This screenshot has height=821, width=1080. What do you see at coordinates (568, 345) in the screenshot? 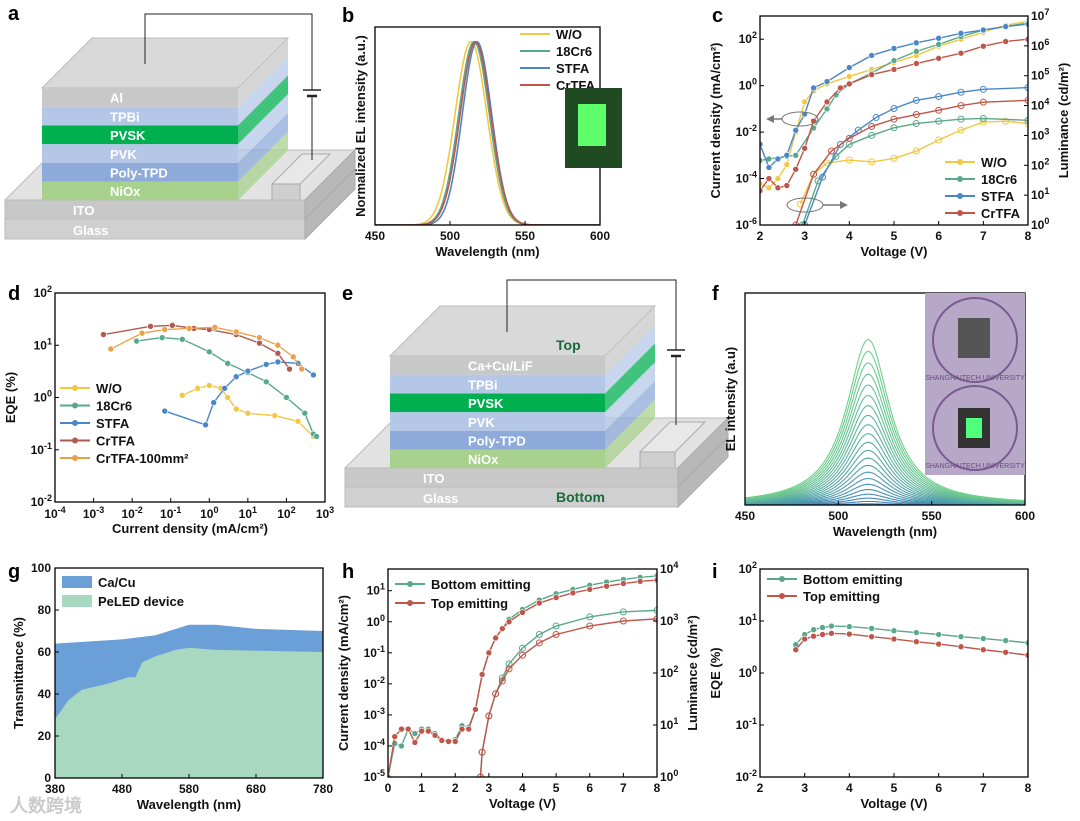
I see `top-label: Top` at bounding box center [568, 345].